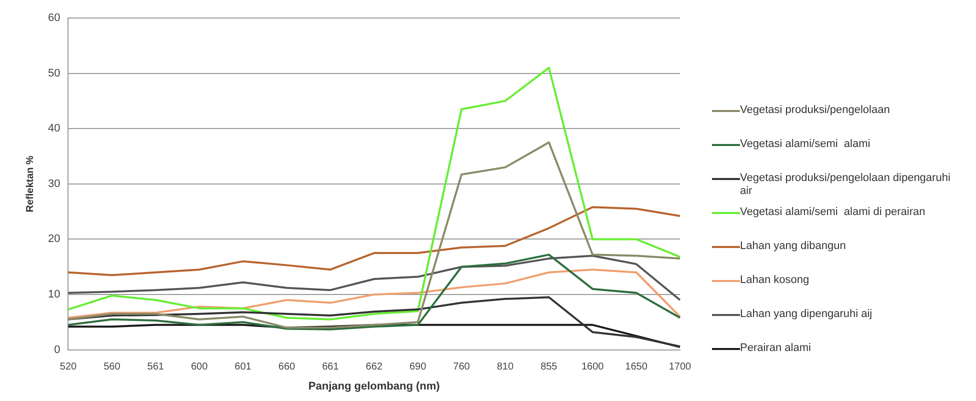 Image resolution: width=976 pixels, height=401 pixels. What do you see at coordinates (69, 367) in the screenshot?
I see `x-tick-label: 520` at bounding box center [69, 367].